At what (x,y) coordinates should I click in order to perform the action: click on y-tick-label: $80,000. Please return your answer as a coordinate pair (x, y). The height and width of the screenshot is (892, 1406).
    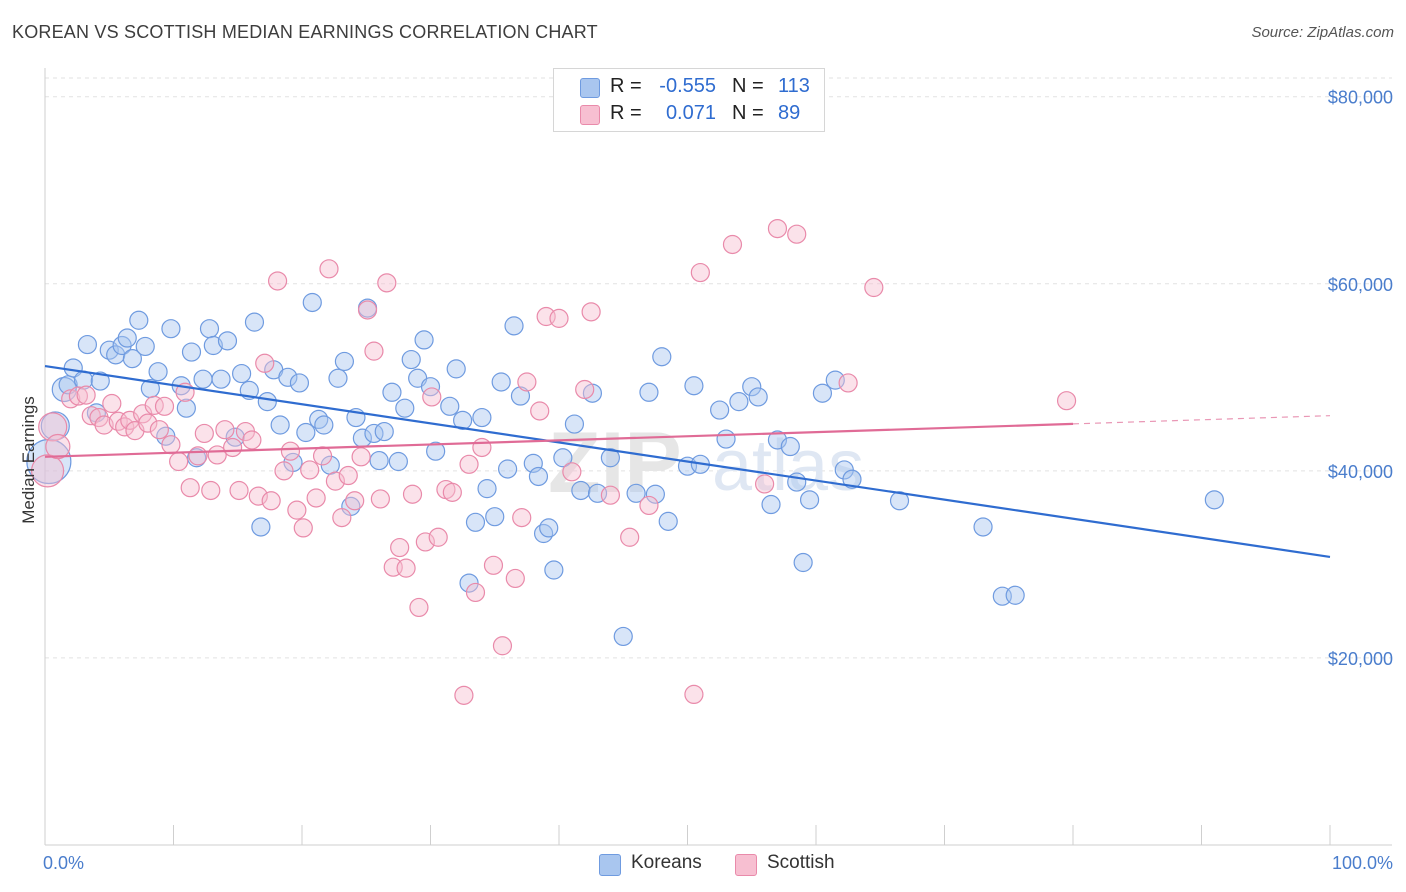
    Looking at the image, I should click on (1360, 98).